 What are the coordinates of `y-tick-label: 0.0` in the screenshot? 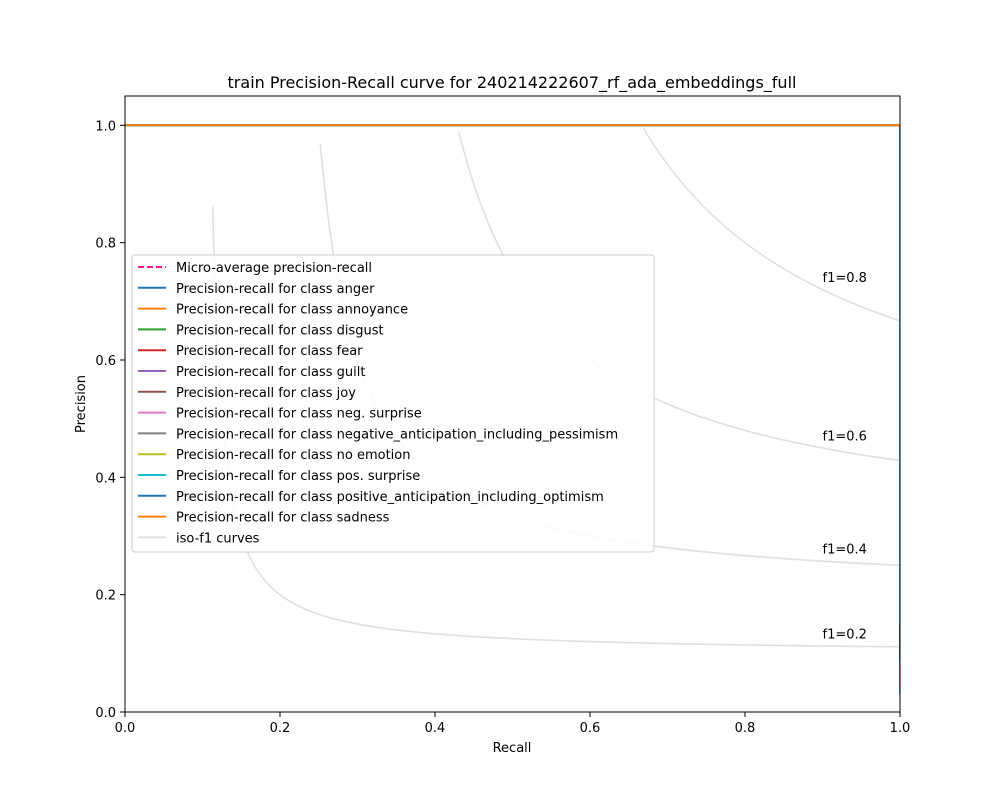 It's located at (105, 713).